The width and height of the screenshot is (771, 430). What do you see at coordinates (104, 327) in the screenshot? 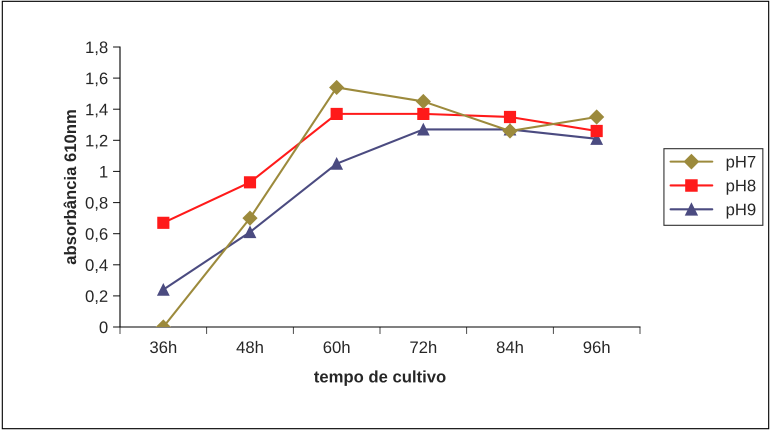
I see `y-tick-label: 0` at bounding box center [104, 327].